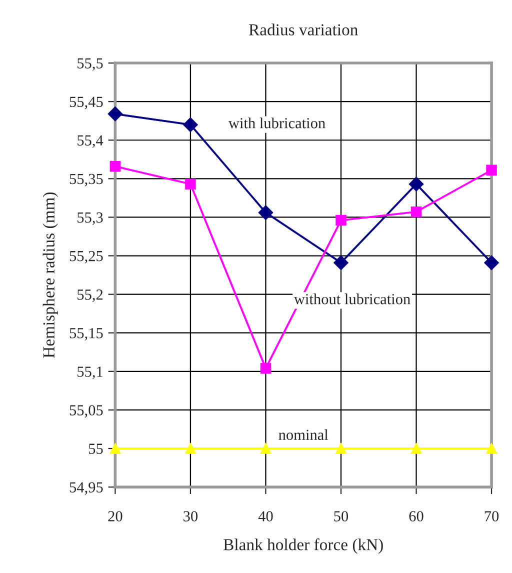 The width and height of the screenshot is (512, 573). I want to click on y-tick-label: 55,4, so click(91, 141).